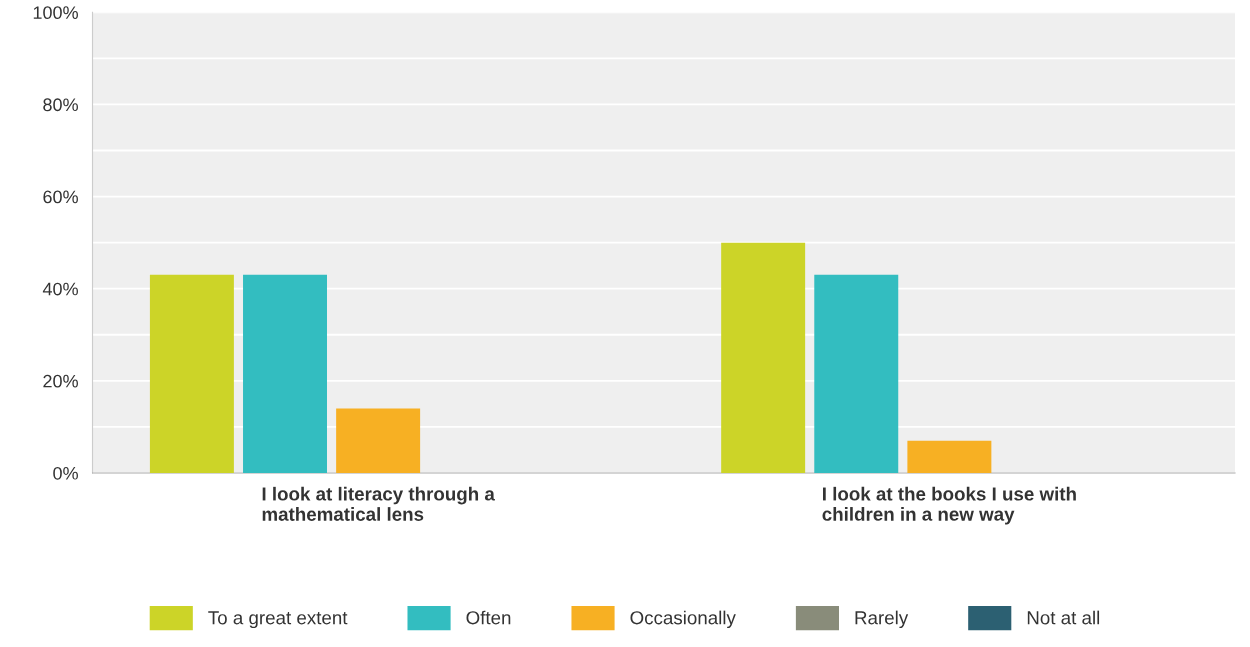 The height and width of the screenshot is (647, 1250). What do you see at coordinates (60, 105) in the screenshot?
I see `y-tick-label: 80%` at bounding box center [60, 105].